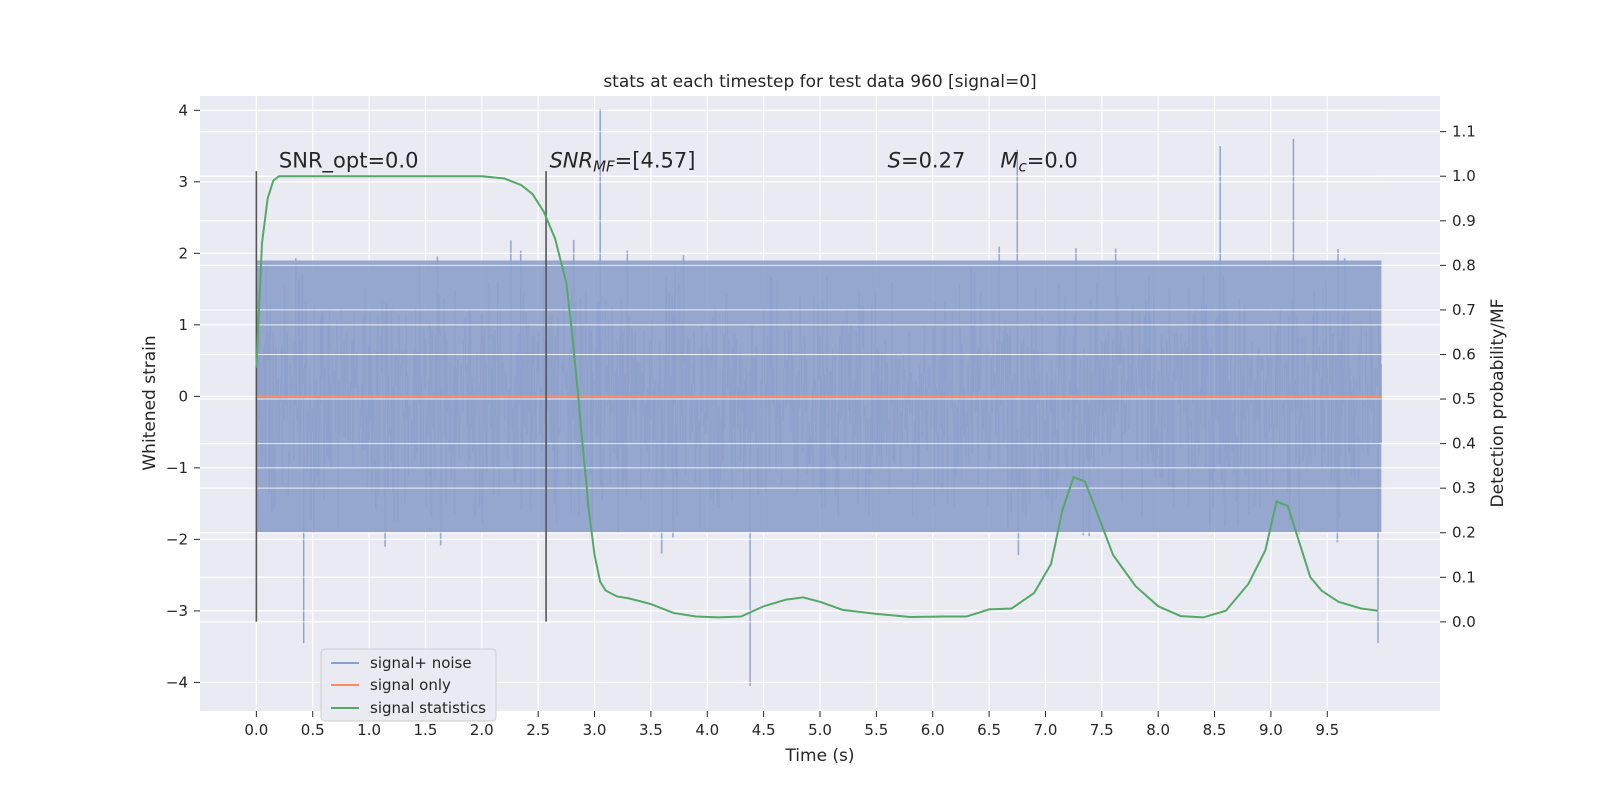 Image resolution: width=1600 pixels, height=800 pixels. I want to click on x-tick-label: 4.0, so click(707, 730).